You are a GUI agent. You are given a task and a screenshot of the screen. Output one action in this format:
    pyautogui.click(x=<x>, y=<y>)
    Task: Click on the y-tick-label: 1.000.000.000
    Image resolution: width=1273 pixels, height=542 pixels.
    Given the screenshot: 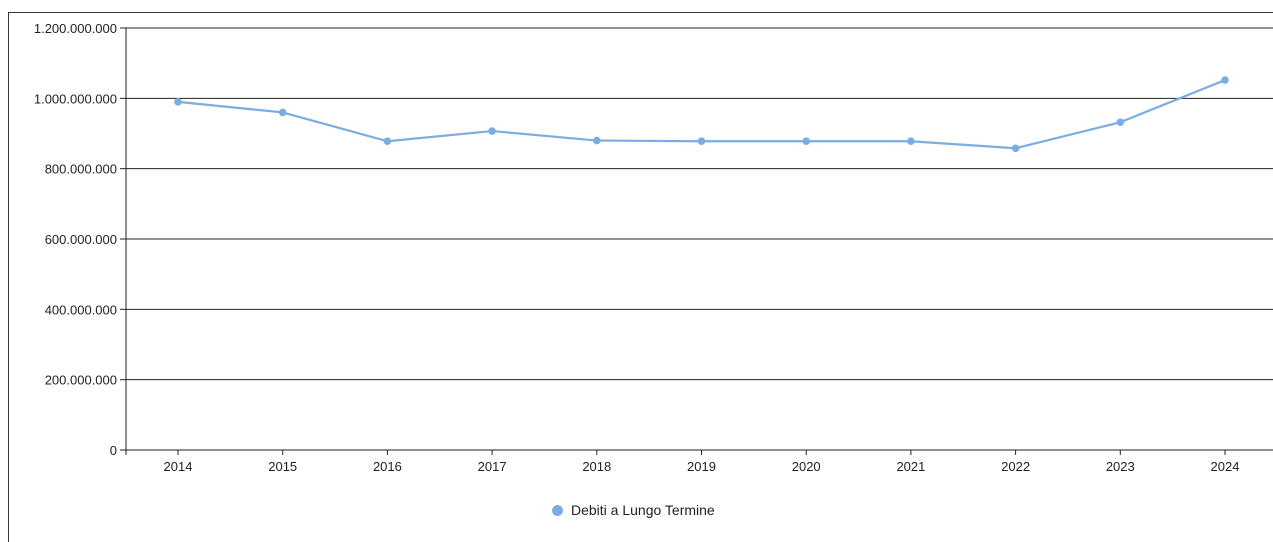 What is the action you would take?
    pyautogui.click(x=75, y=98)
    